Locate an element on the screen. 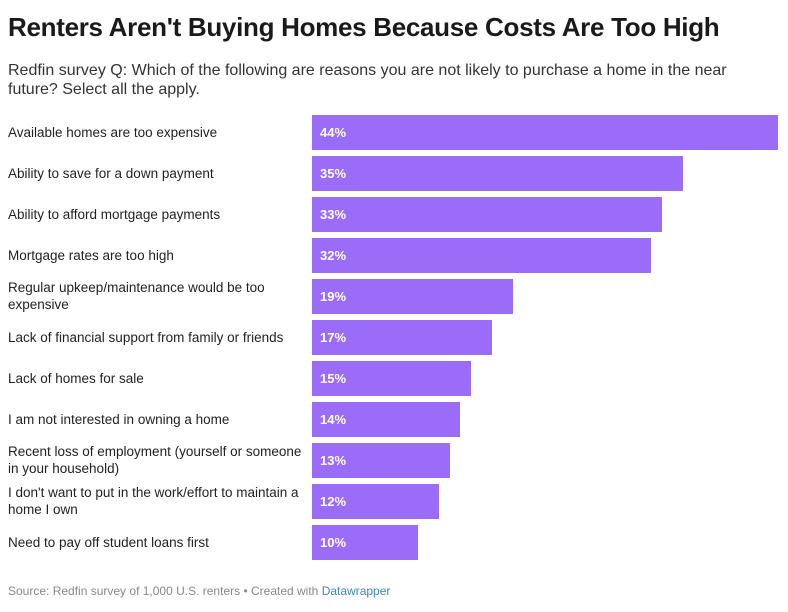 Image resolution: width=788 pixels, height=612 pixels. bar: 19% is located at coordinates (413, 296).